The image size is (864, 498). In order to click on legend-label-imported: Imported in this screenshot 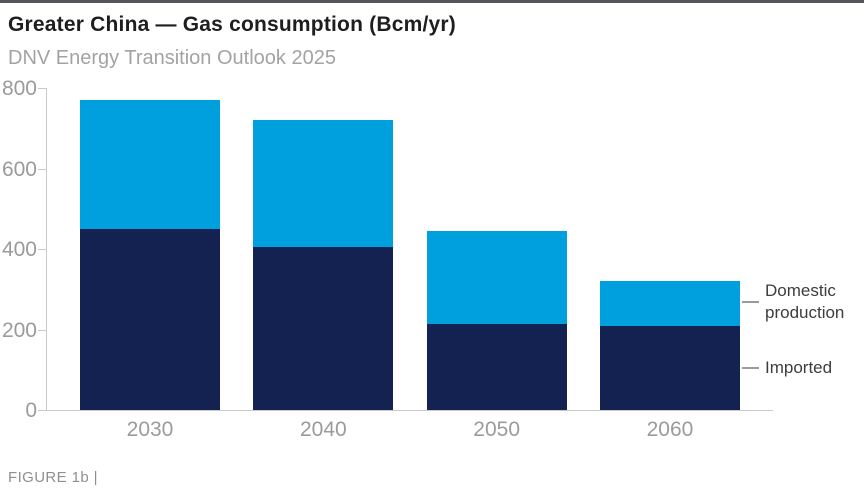, I will do `click(799, 367)`.